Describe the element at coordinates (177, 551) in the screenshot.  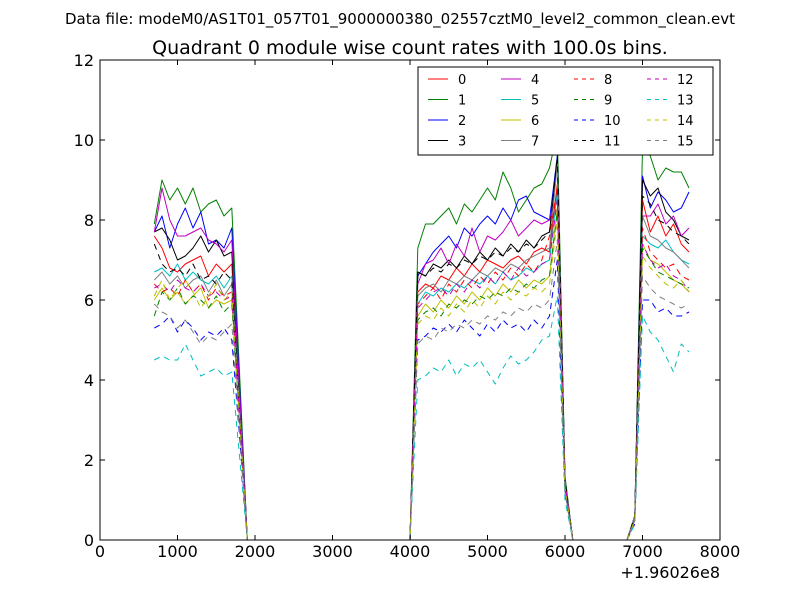
I see `x-tick-label: 1000` at that location.